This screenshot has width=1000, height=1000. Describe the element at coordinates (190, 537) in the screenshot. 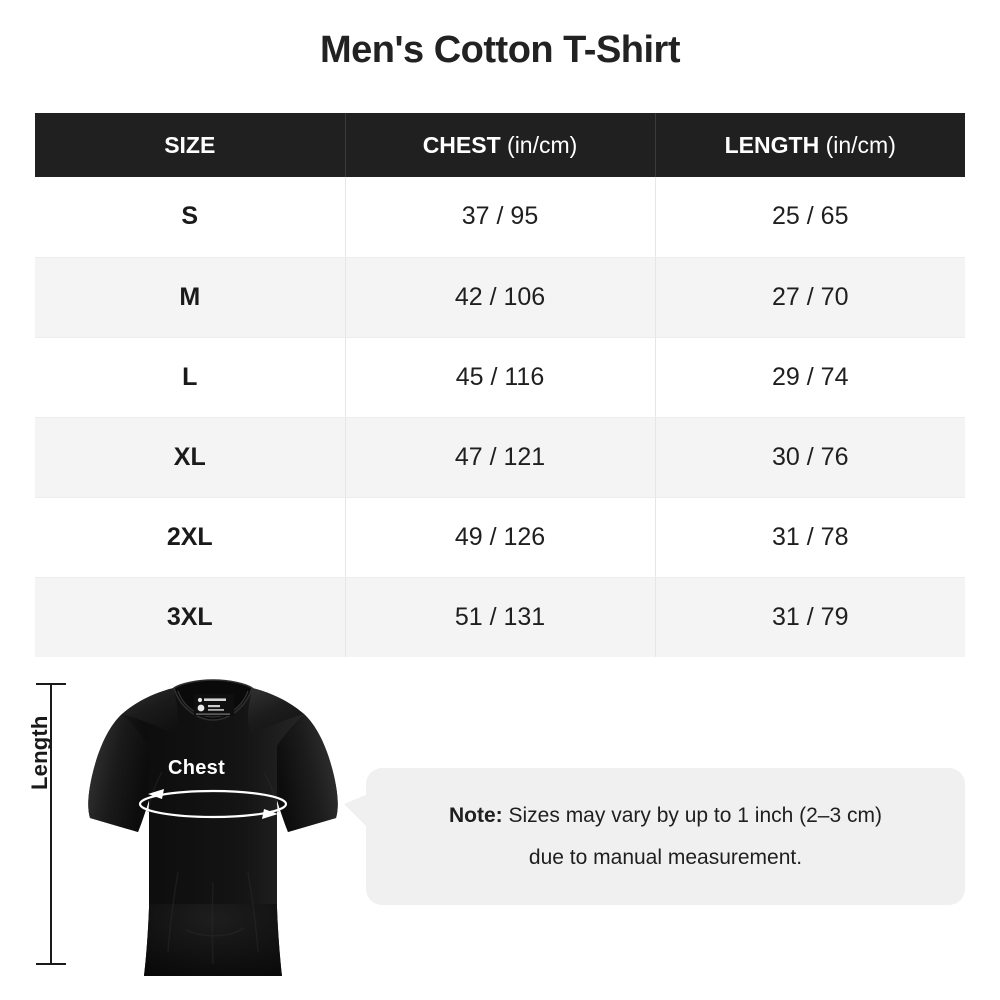

I see `cell-size: 2XL` at that location.